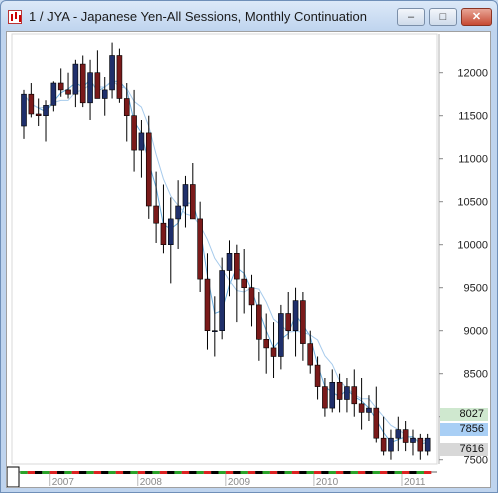  I want to click on close-button: ✕, so click(476, 17).